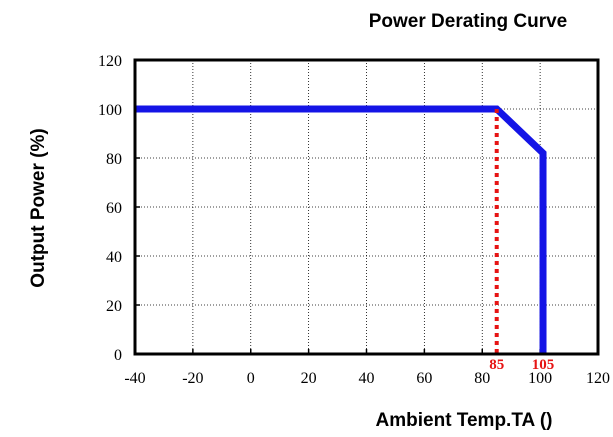 The width and height of the screenshot is (613, 437). I want to click on x-axis-label: Ambient Temp.TA (), so click(464, 420).